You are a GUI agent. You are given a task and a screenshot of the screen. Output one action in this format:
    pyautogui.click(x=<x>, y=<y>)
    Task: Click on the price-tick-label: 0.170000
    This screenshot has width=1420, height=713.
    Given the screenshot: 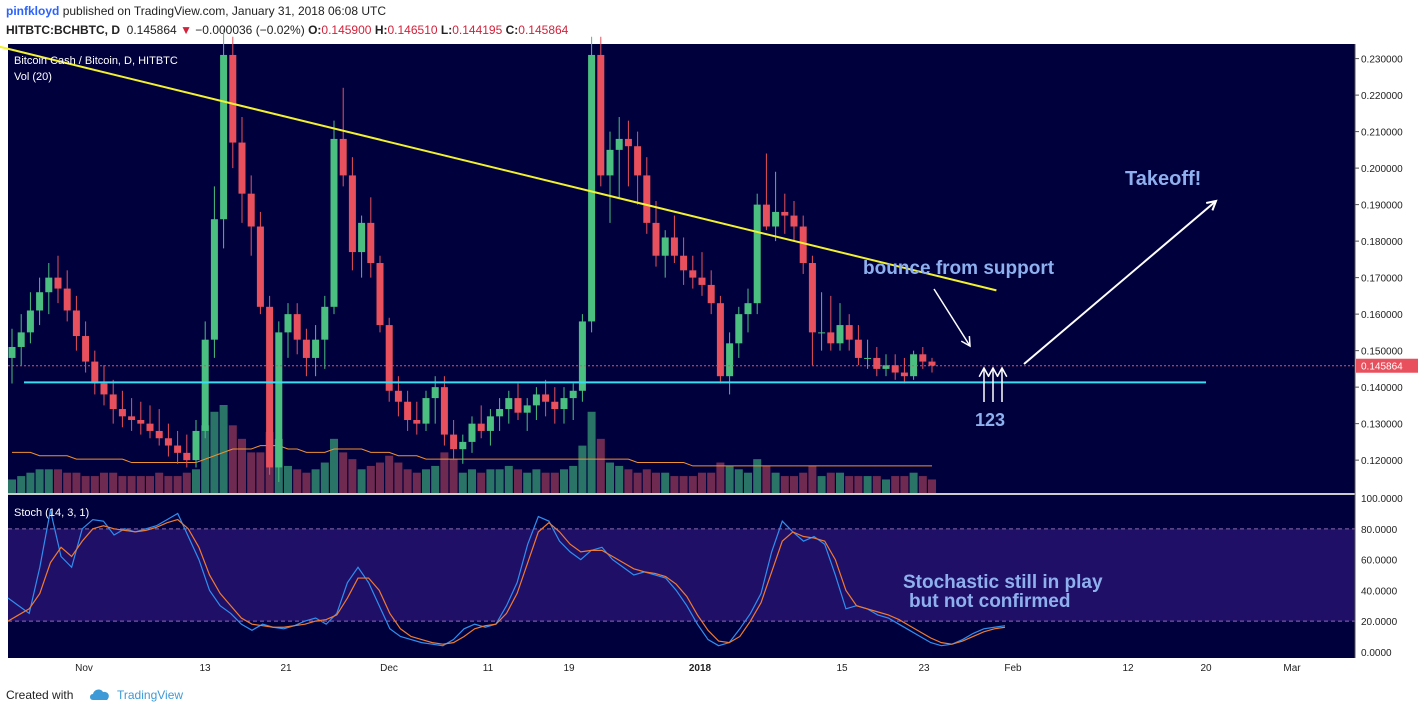 What is the action you would take?
    pyautogui.click(x=1382, y=279)
    